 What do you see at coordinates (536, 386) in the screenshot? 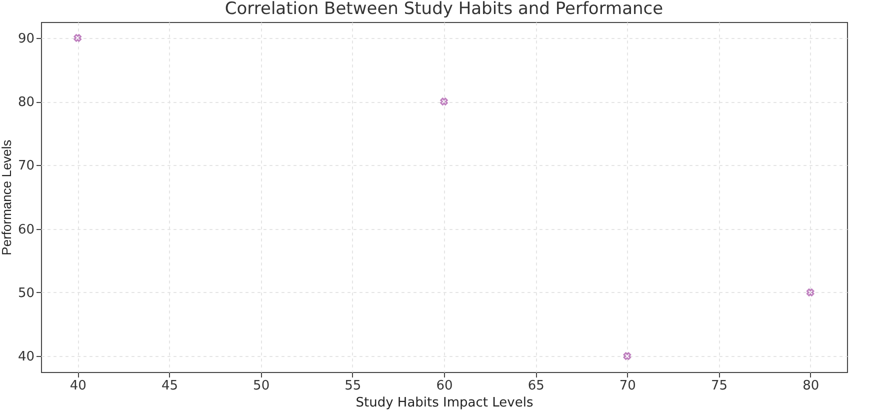
I see `x-tick-label: 65` at bounding box center [536, 386].